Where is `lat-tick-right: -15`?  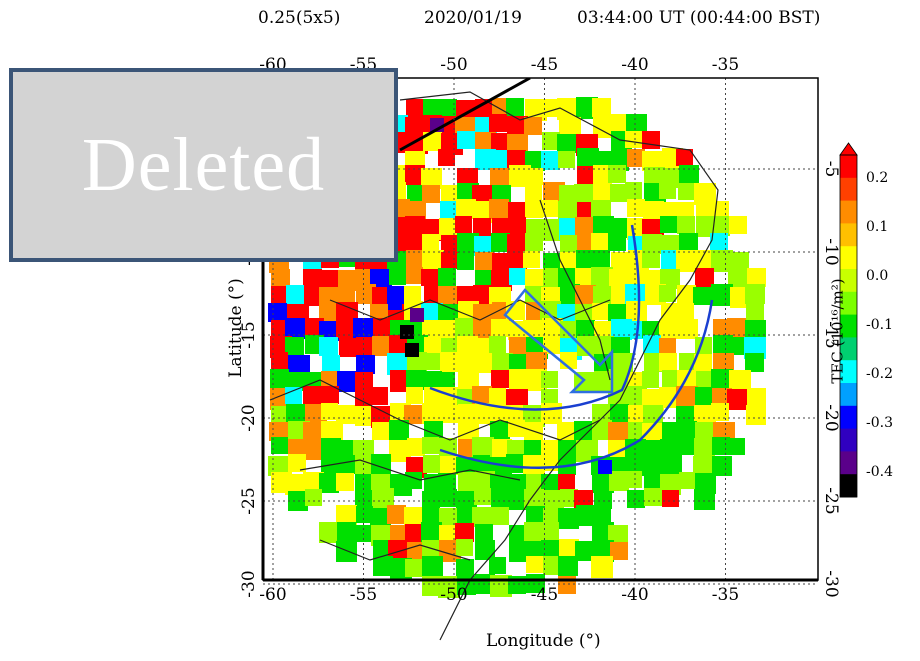 lat-tick-right: -15 is located at coordinates (831, 334).